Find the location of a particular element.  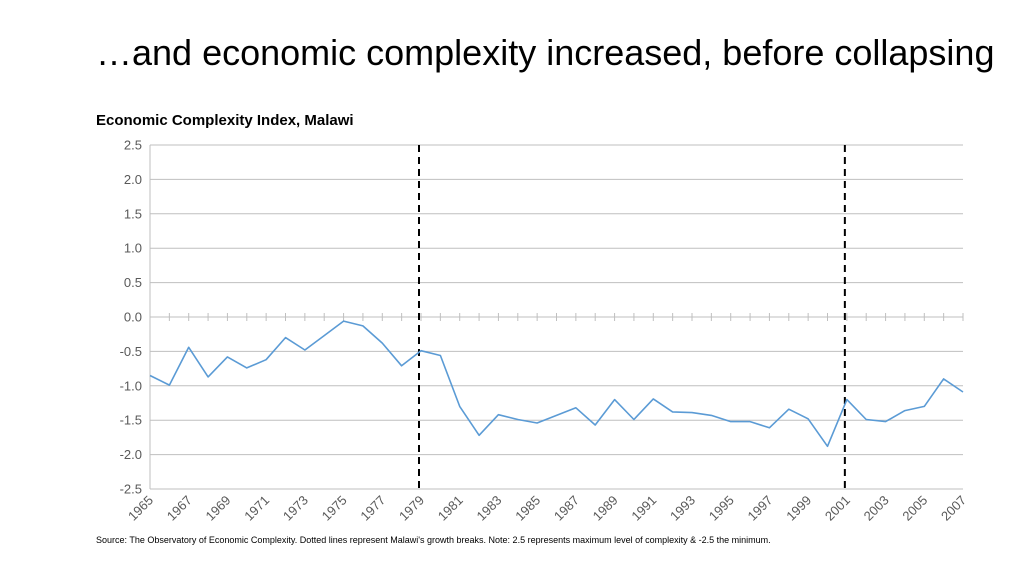

x-tick-label: 1999 is located at coordinates (798, 508).